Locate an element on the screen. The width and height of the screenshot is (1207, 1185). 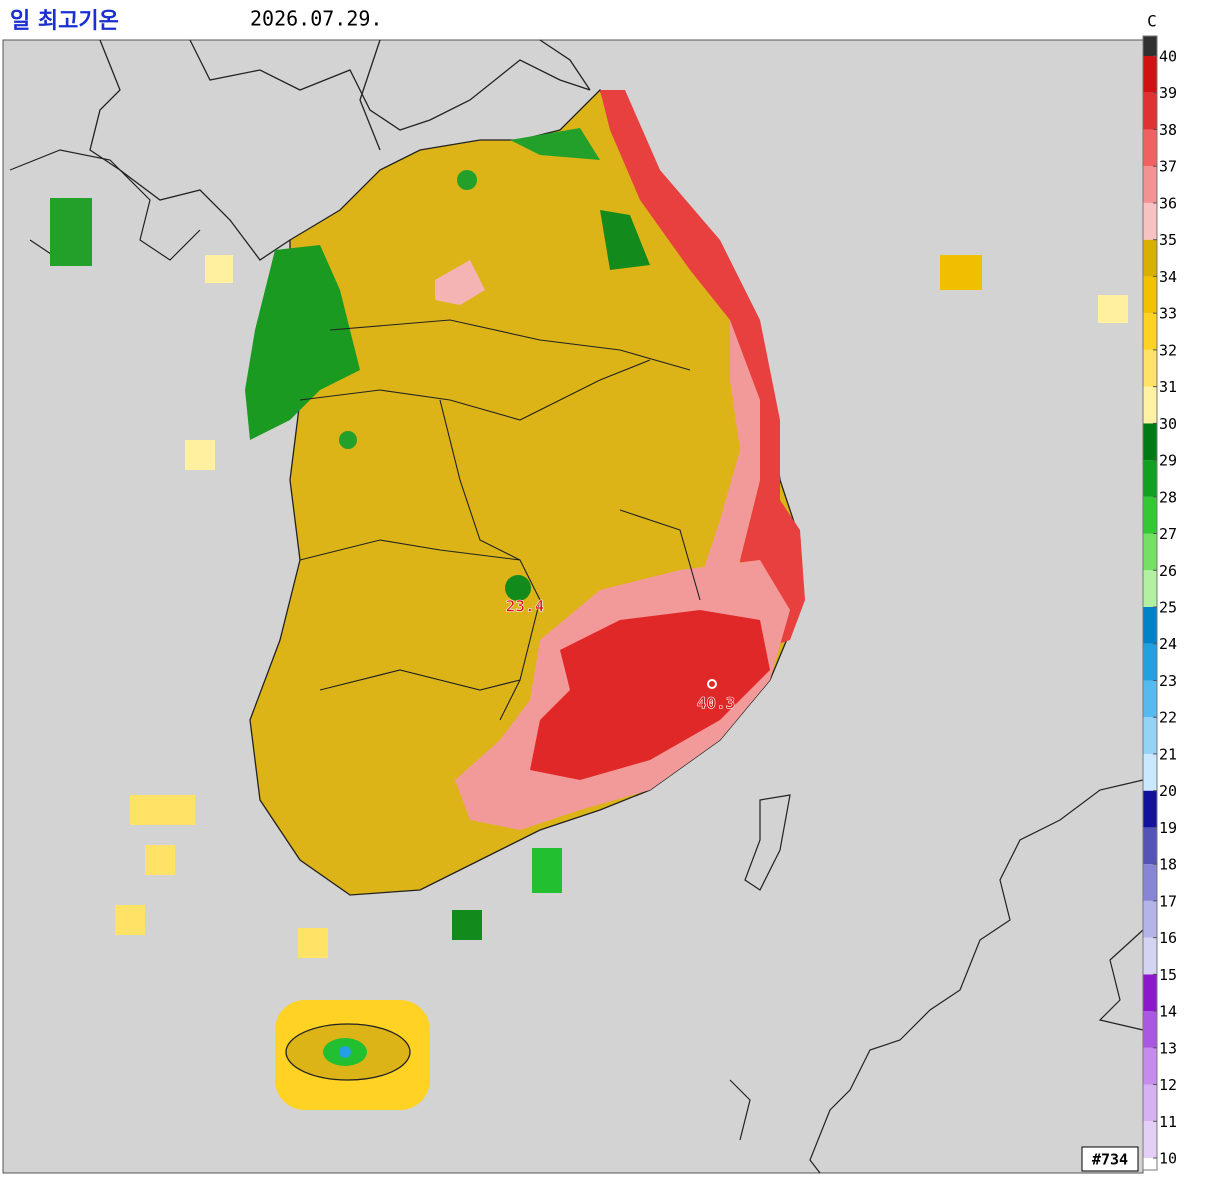
max-annotation: 40.3 is located at coordinates (716, 703).